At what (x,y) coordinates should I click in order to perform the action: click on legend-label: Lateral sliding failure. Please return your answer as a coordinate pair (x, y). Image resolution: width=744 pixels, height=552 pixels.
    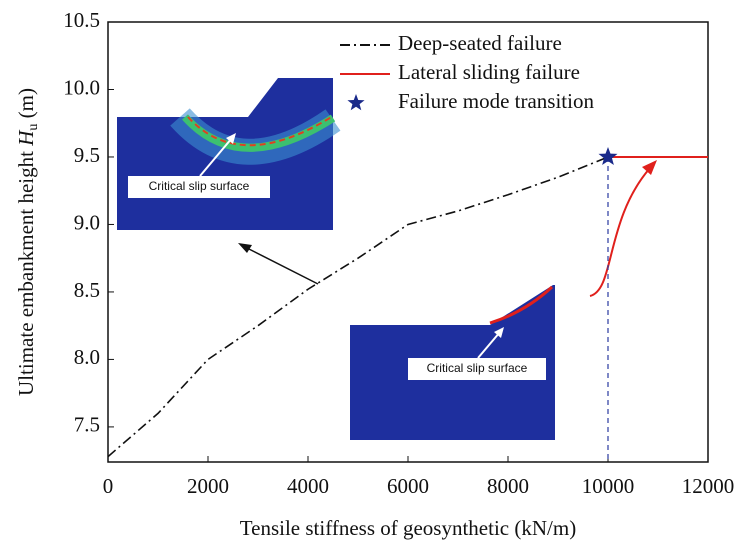
    Looking at the image, I should click on (489, 72).